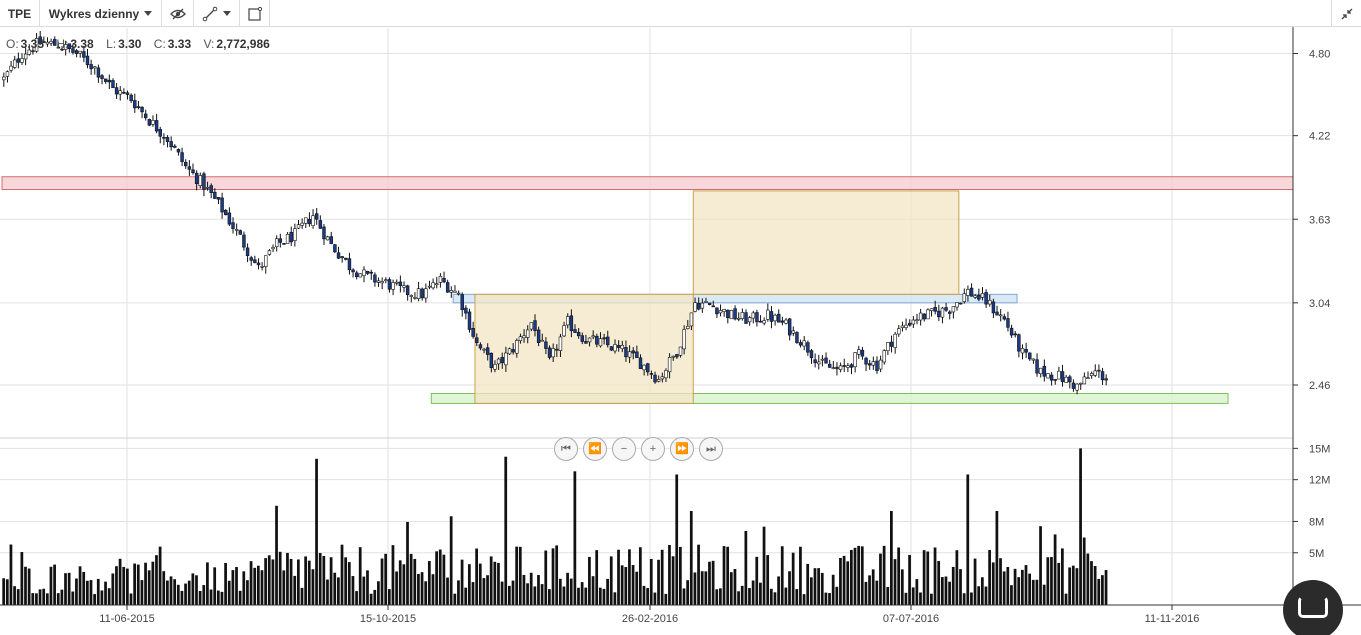 This screenshot has height=635, width=1361. What do you see at coordinates (1319, 55) in the screenshot?
I see `y-tick-label: 4.80` at bounding box center [1319, 55].